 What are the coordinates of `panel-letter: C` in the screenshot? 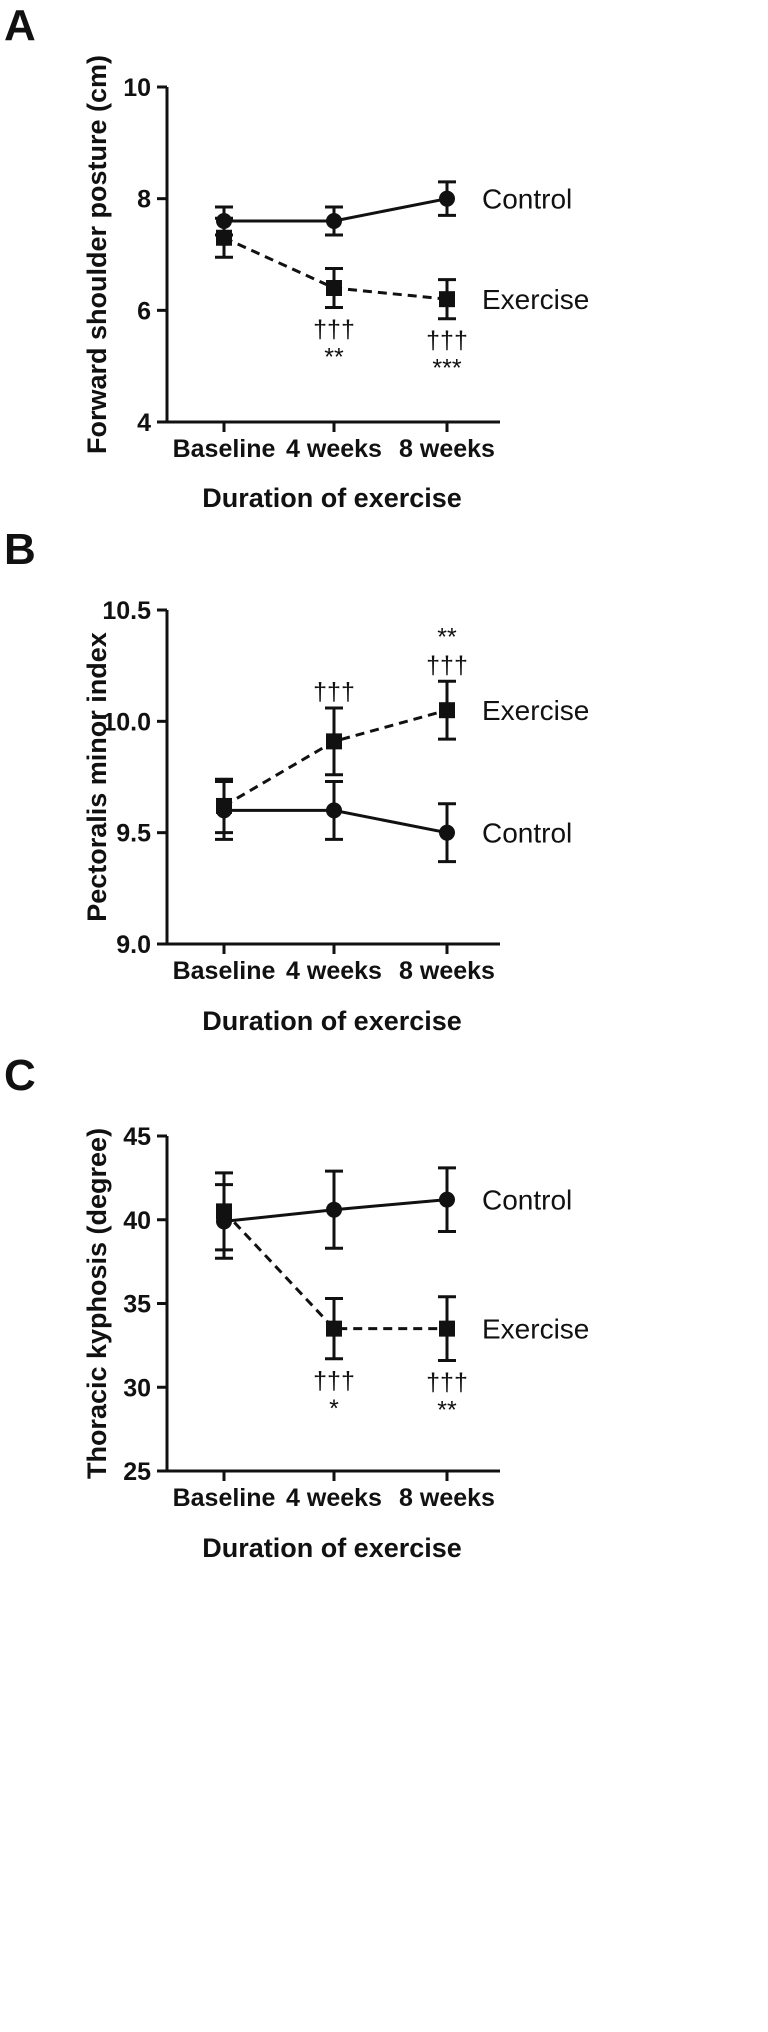 It's located at (20, 1075).